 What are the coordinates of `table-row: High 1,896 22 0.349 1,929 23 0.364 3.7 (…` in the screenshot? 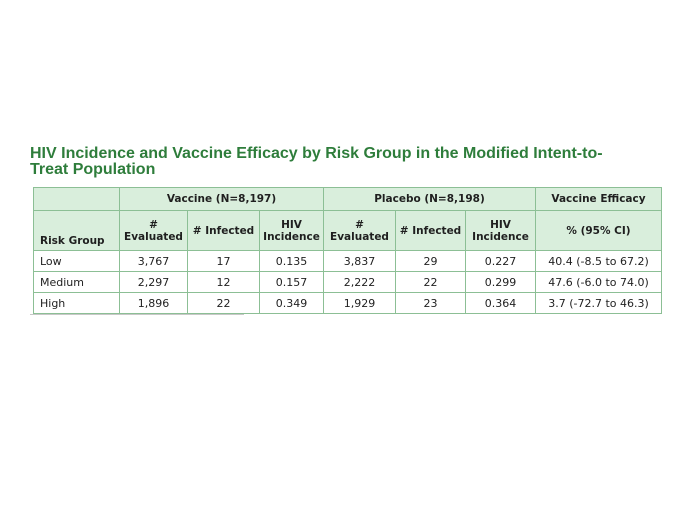 It's located at (347, 303).